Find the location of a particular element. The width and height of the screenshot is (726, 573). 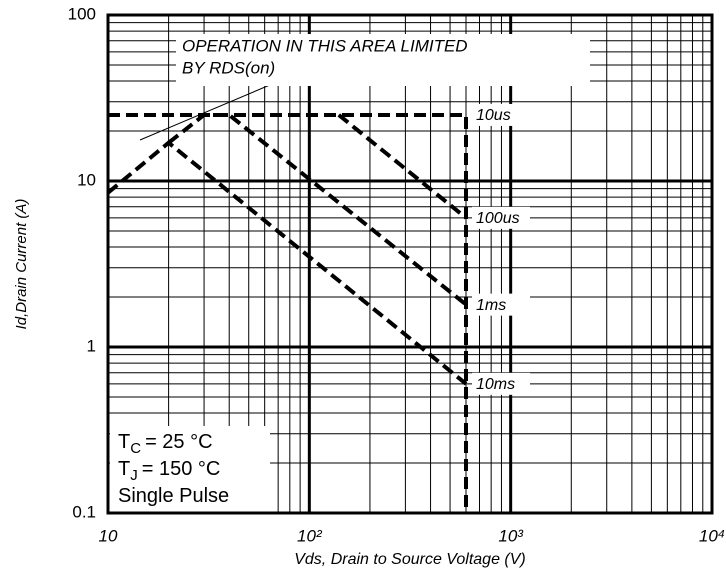

condition-sub: C is located at coordinates (135, 448).